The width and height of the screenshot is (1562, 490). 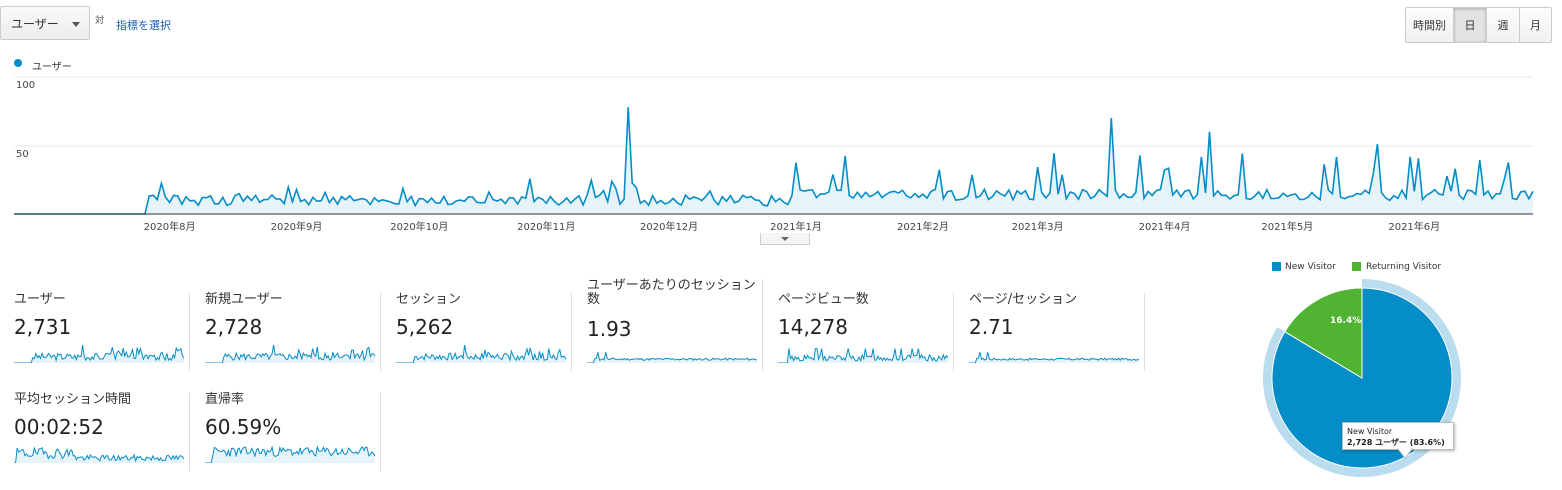 What do you see at coordinates (143, 25) in the screenshot?
I see `select-metric-link: 指標を選択` at bounding box center [143, 25].